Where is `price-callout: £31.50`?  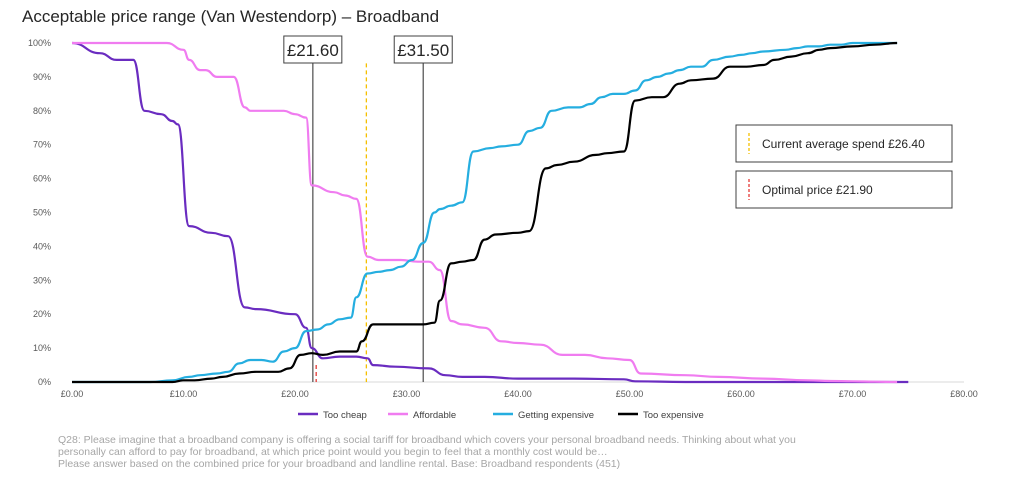
price-callout: £31.50 is located at coordinates (423, 49).